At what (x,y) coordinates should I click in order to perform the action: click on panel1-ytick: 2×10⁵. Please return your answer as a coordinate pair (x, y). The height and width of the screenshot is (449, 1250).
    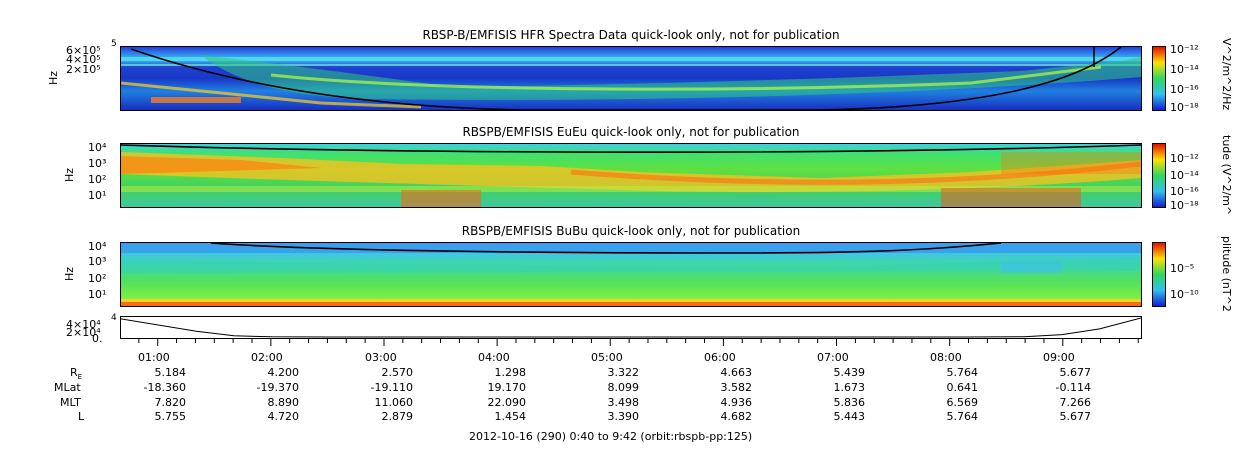
    Looking at the image, I should click on (83, 69).